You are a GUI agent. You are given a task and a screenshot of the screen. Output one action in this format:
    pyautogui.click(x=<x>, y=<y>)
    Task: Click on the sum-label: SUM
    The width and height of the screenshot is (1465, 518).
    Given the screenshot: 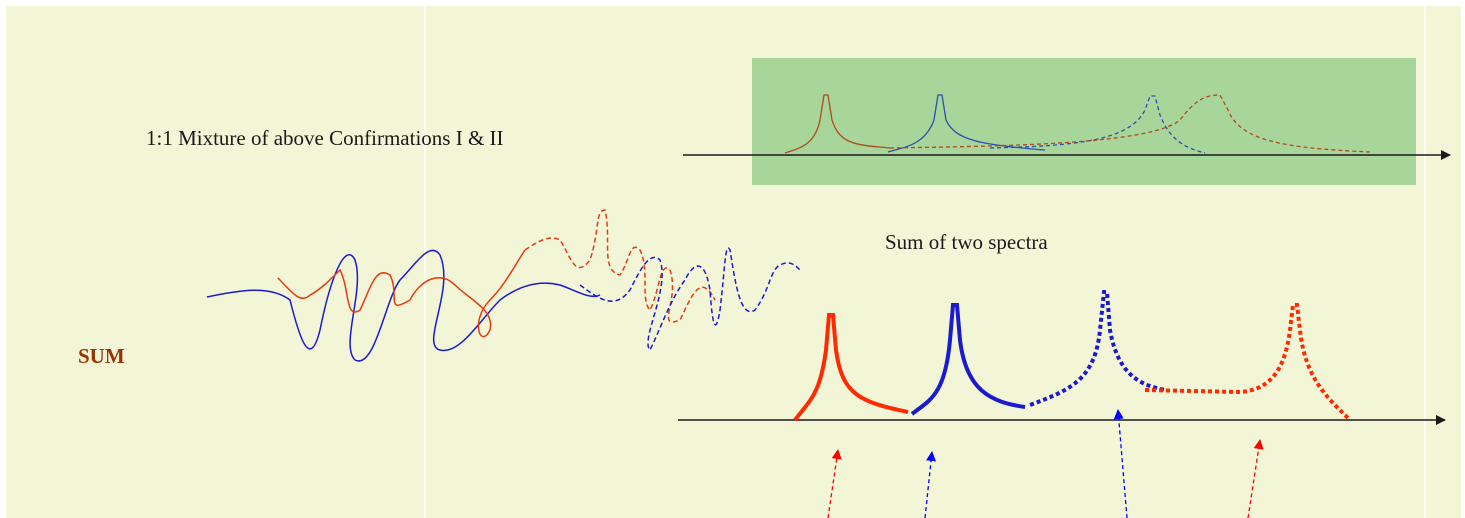 What is the action you would take?
    pyautogui.click(x=101, y=356)
    